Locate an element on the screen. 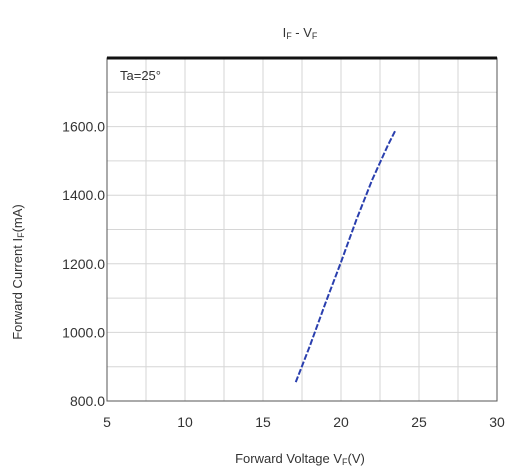  x-tick-label: 5 is located at coordinates (107, 422).